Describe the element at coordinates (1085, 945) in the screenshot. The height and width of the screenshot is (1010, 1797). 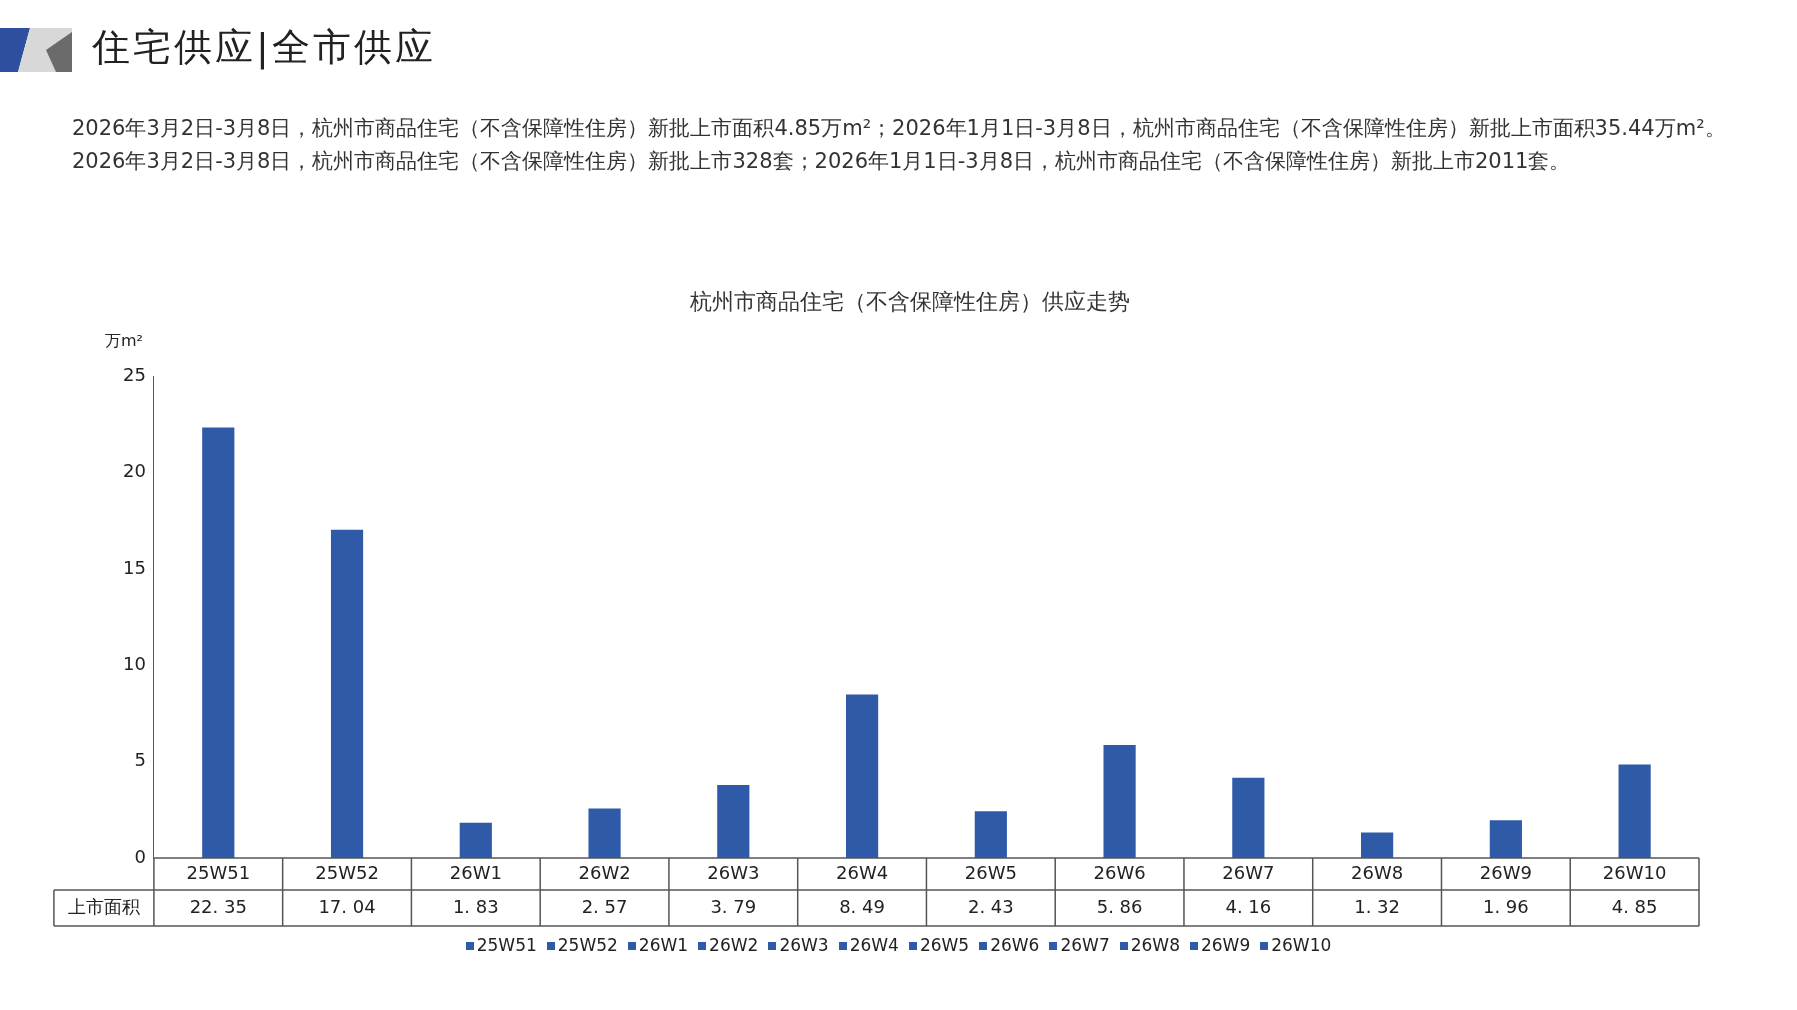
I see `category-label: 26W7` at that location.